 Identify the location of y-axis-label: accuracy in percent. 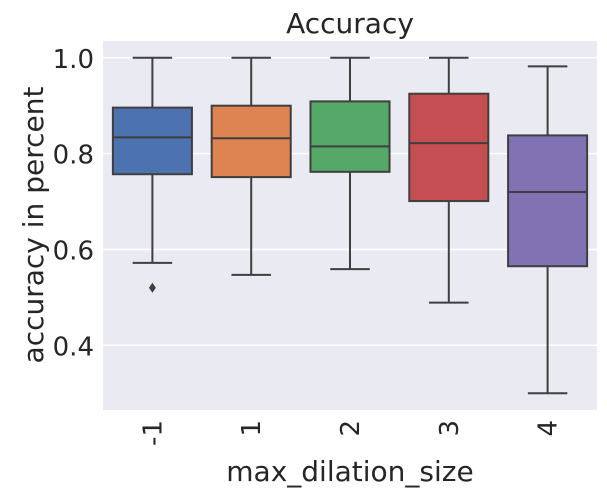
(33, 225).